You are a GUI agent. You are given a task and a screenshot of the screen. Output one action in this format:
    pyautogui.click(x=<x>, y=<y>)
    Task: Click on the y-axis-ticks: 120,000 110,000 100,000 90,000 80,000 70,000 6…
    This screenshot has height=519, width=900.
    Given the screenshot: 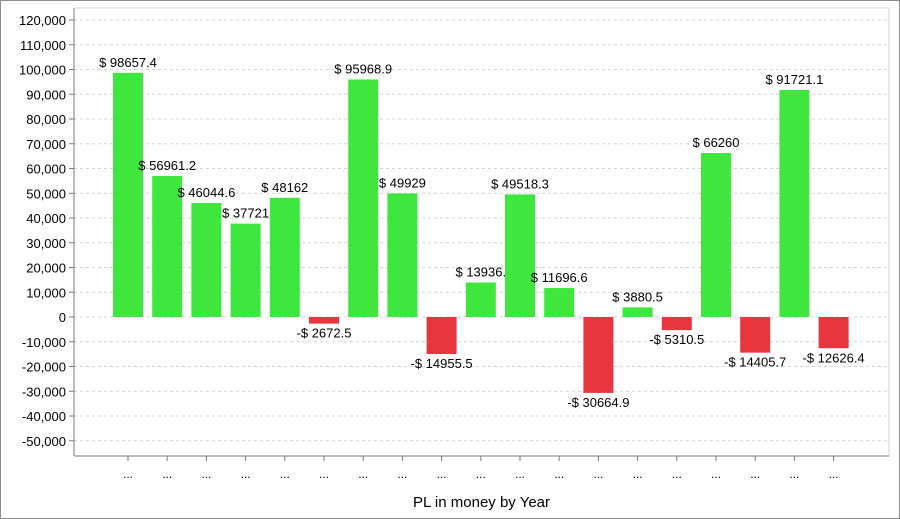 What is the action you would take?
    pyautogui.click(x=46, y=231)
    